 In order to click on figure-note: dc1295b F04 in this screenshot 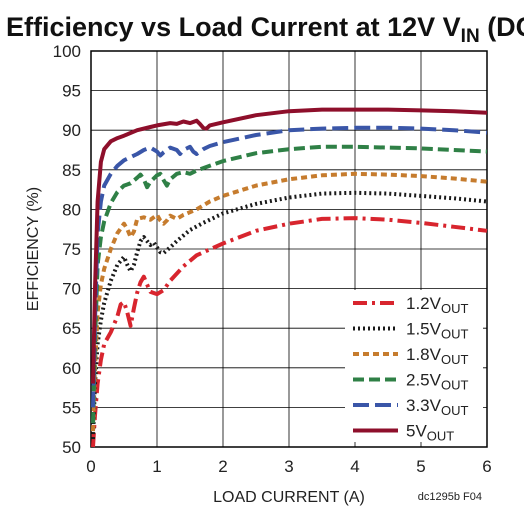, I will do `click(450, 497)`.